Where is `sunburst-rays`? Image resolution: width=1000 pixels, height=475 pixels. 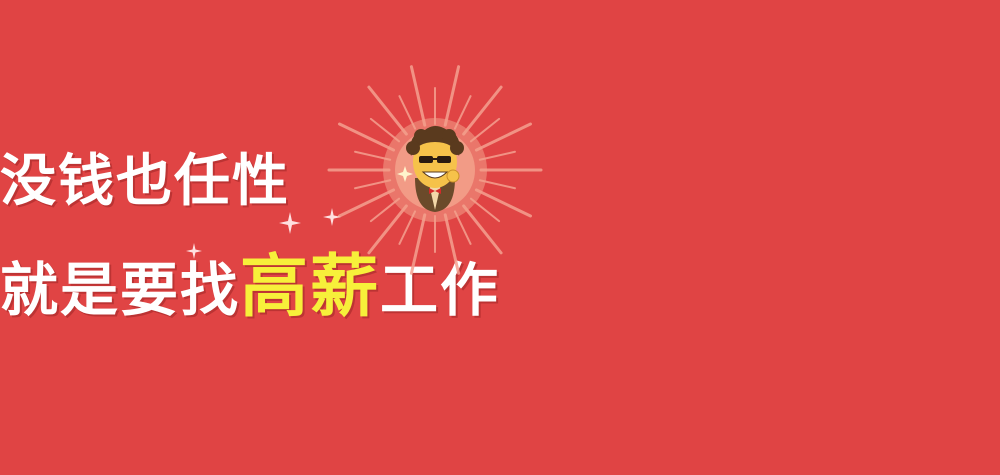 sunburst-rays is located at coordinates (435, 170).